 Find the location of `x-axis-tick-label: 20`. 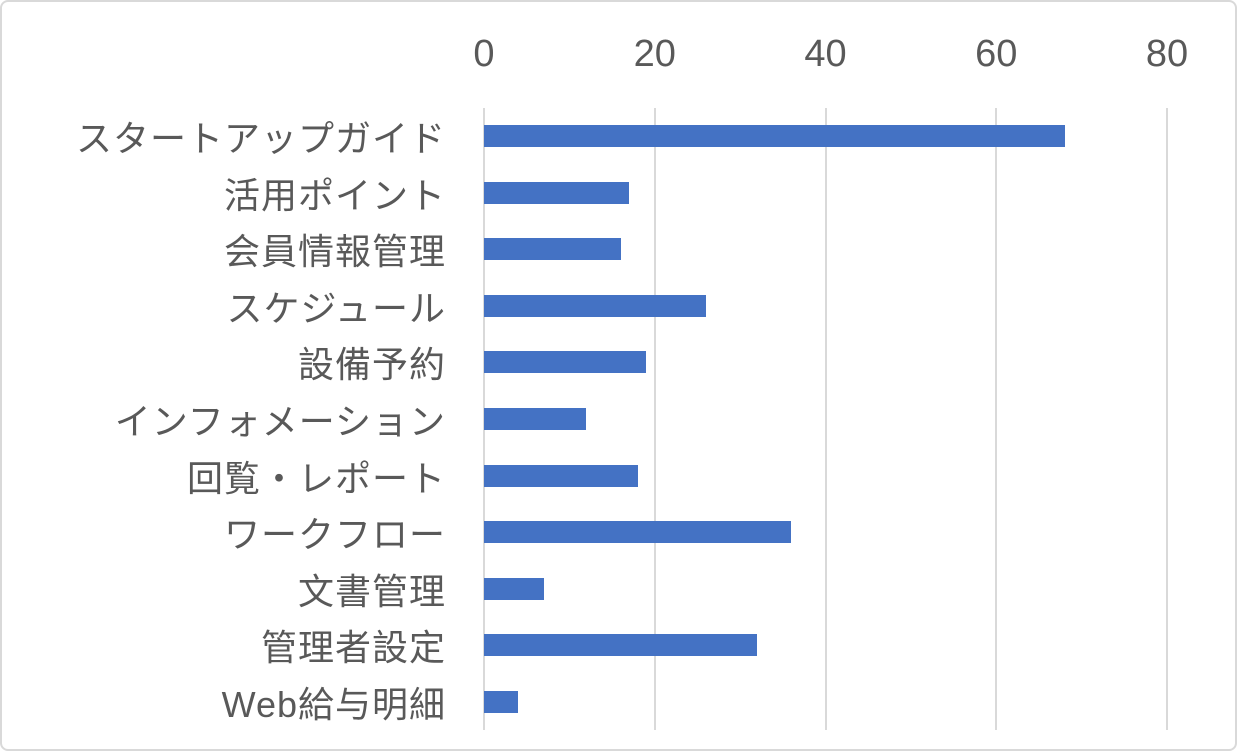

x-axis-tick-label: 20 is located at coordinates (654, 54).